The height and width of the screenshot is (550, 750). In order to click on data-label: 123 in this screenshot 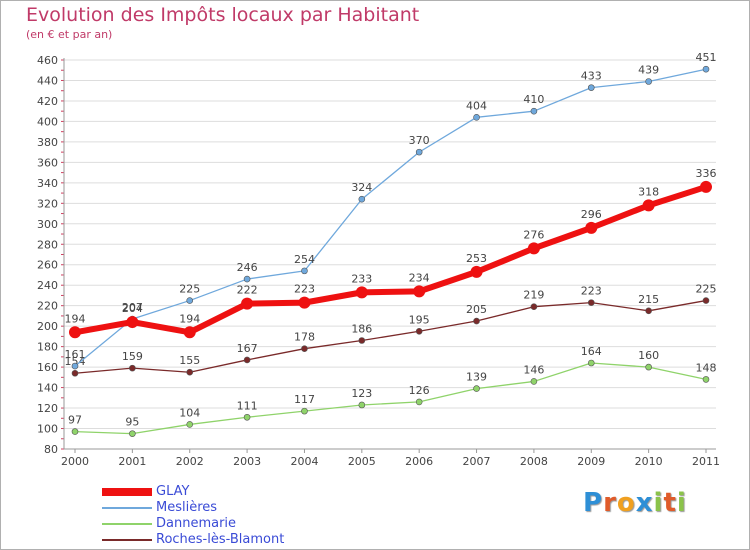, I will do `click(361, 393)`.